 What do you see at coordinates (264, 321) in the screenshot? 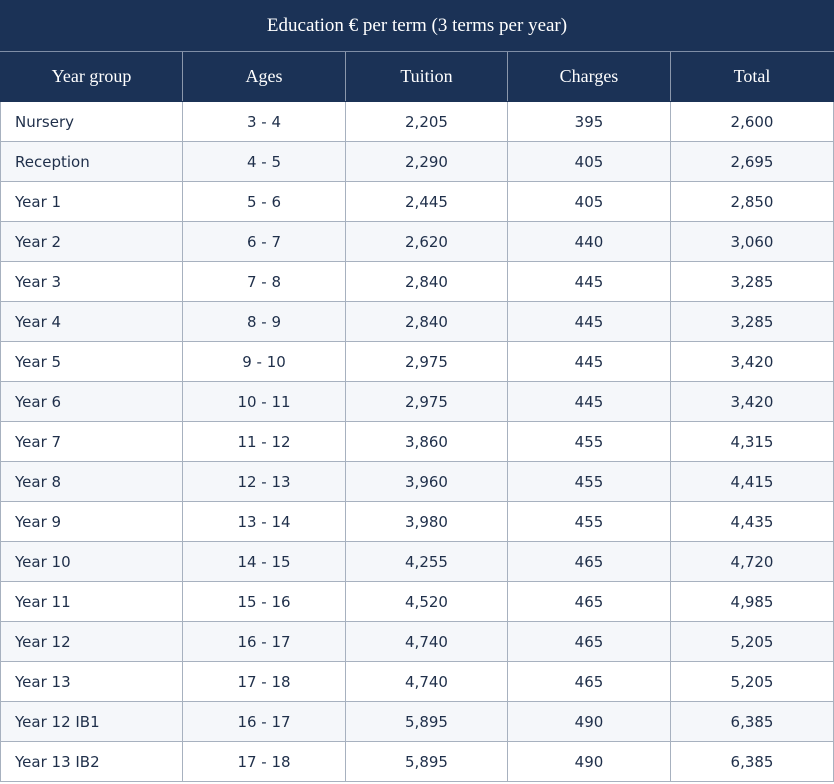
I see `cell-ages: 8 - 9` at bounding box center [264, 321].